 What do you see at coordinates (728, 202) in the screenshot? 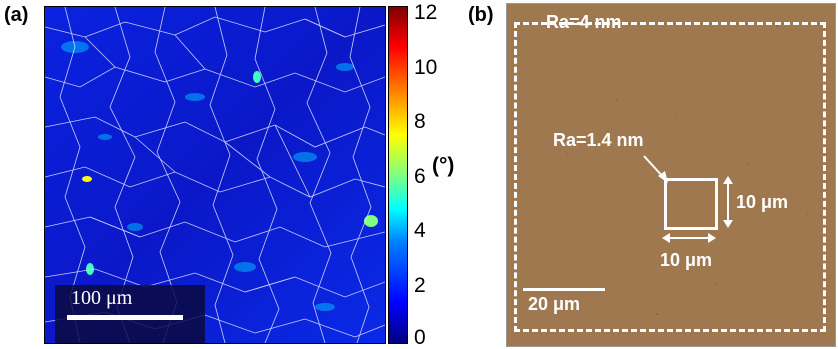
I see `height-dimension-arrow` at bounding box center [728, 202].